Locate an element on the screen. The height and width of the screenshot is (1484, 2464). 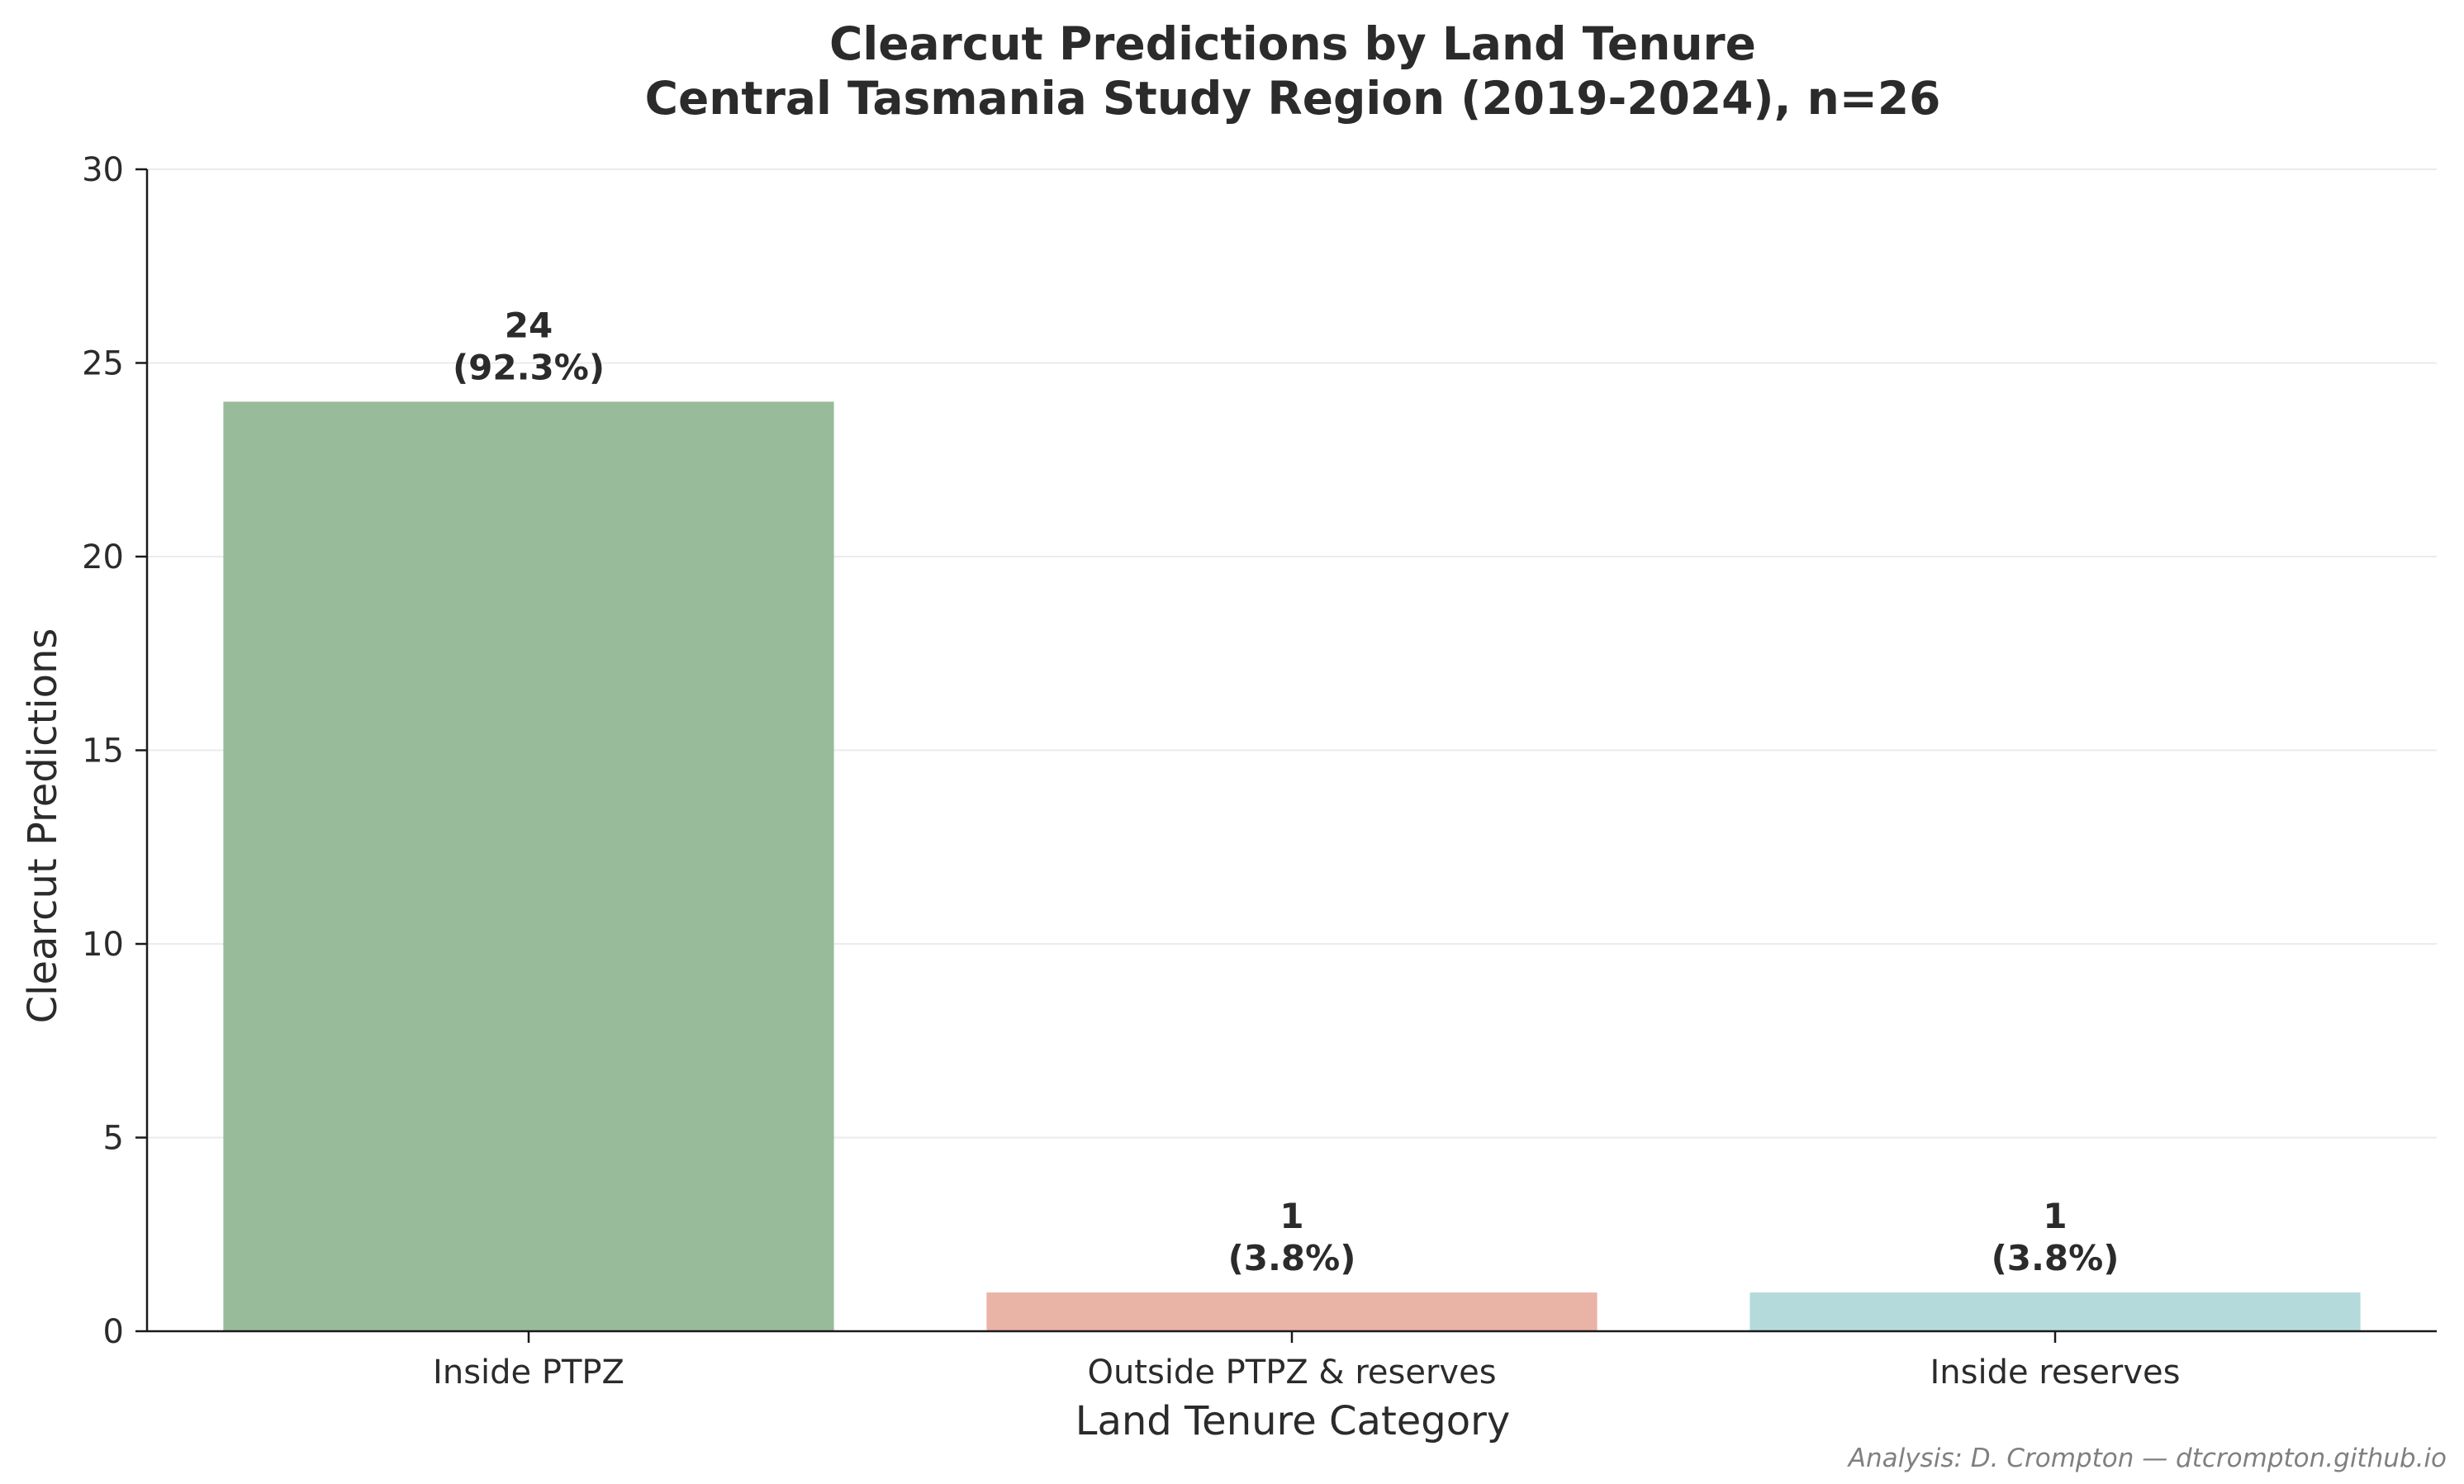
y-tick-label: 20 is located at coordinates (103, 557).